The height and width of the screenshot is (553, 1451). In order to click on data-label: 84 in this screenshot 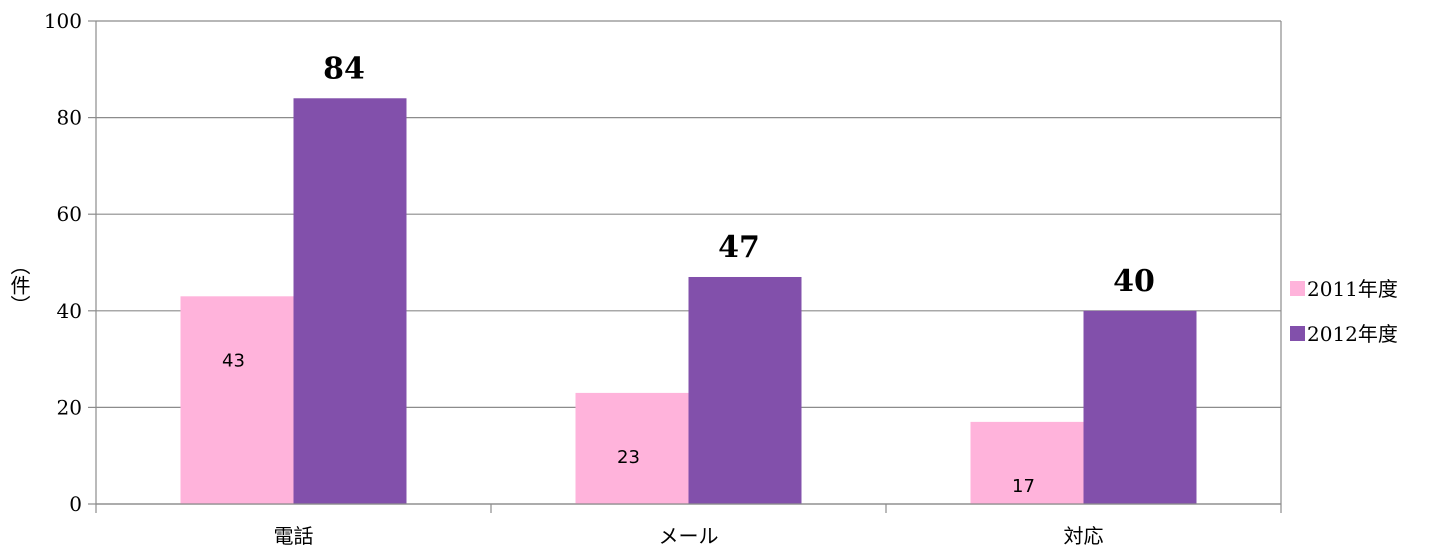, I will do `click(344, 68)`.